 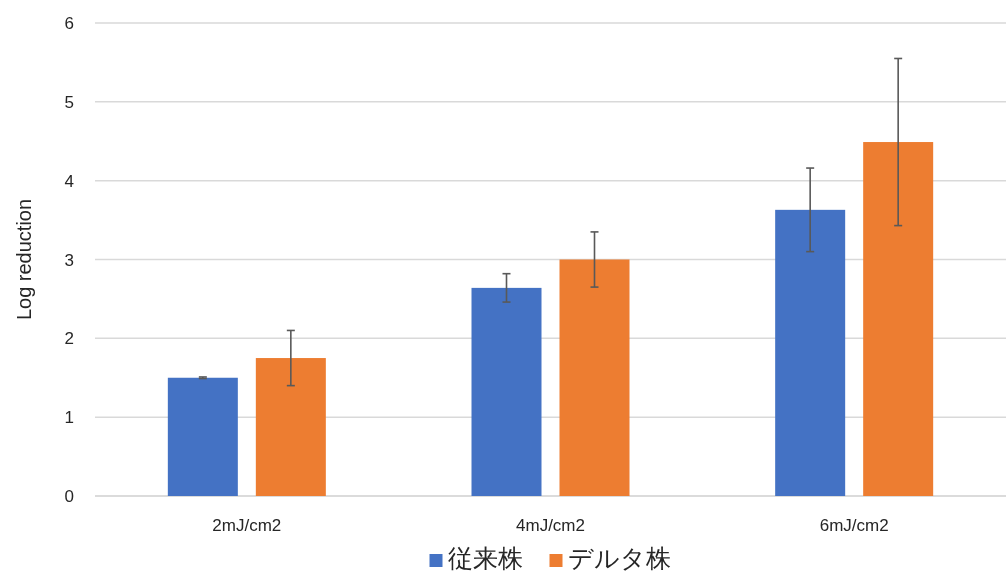 What do you see at coordinates (24, 259) in the screenshot?
I see `y-axis-title: Log reduction` at bounding box center [24, 259].